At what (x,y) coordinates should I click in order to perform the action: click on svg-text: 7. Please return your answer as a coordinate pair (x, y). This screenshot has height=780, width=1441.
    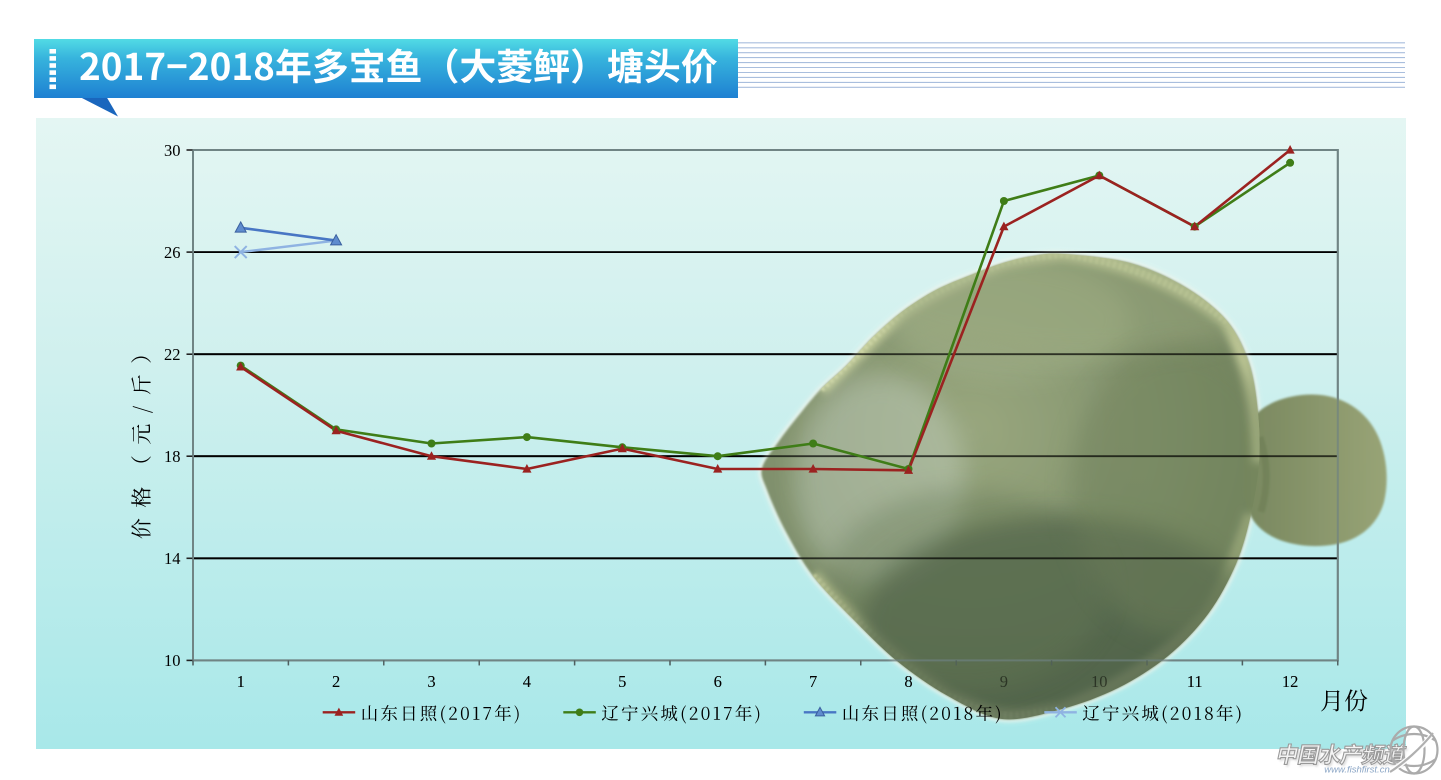
    Looking at the image, I should click on (813, 681).